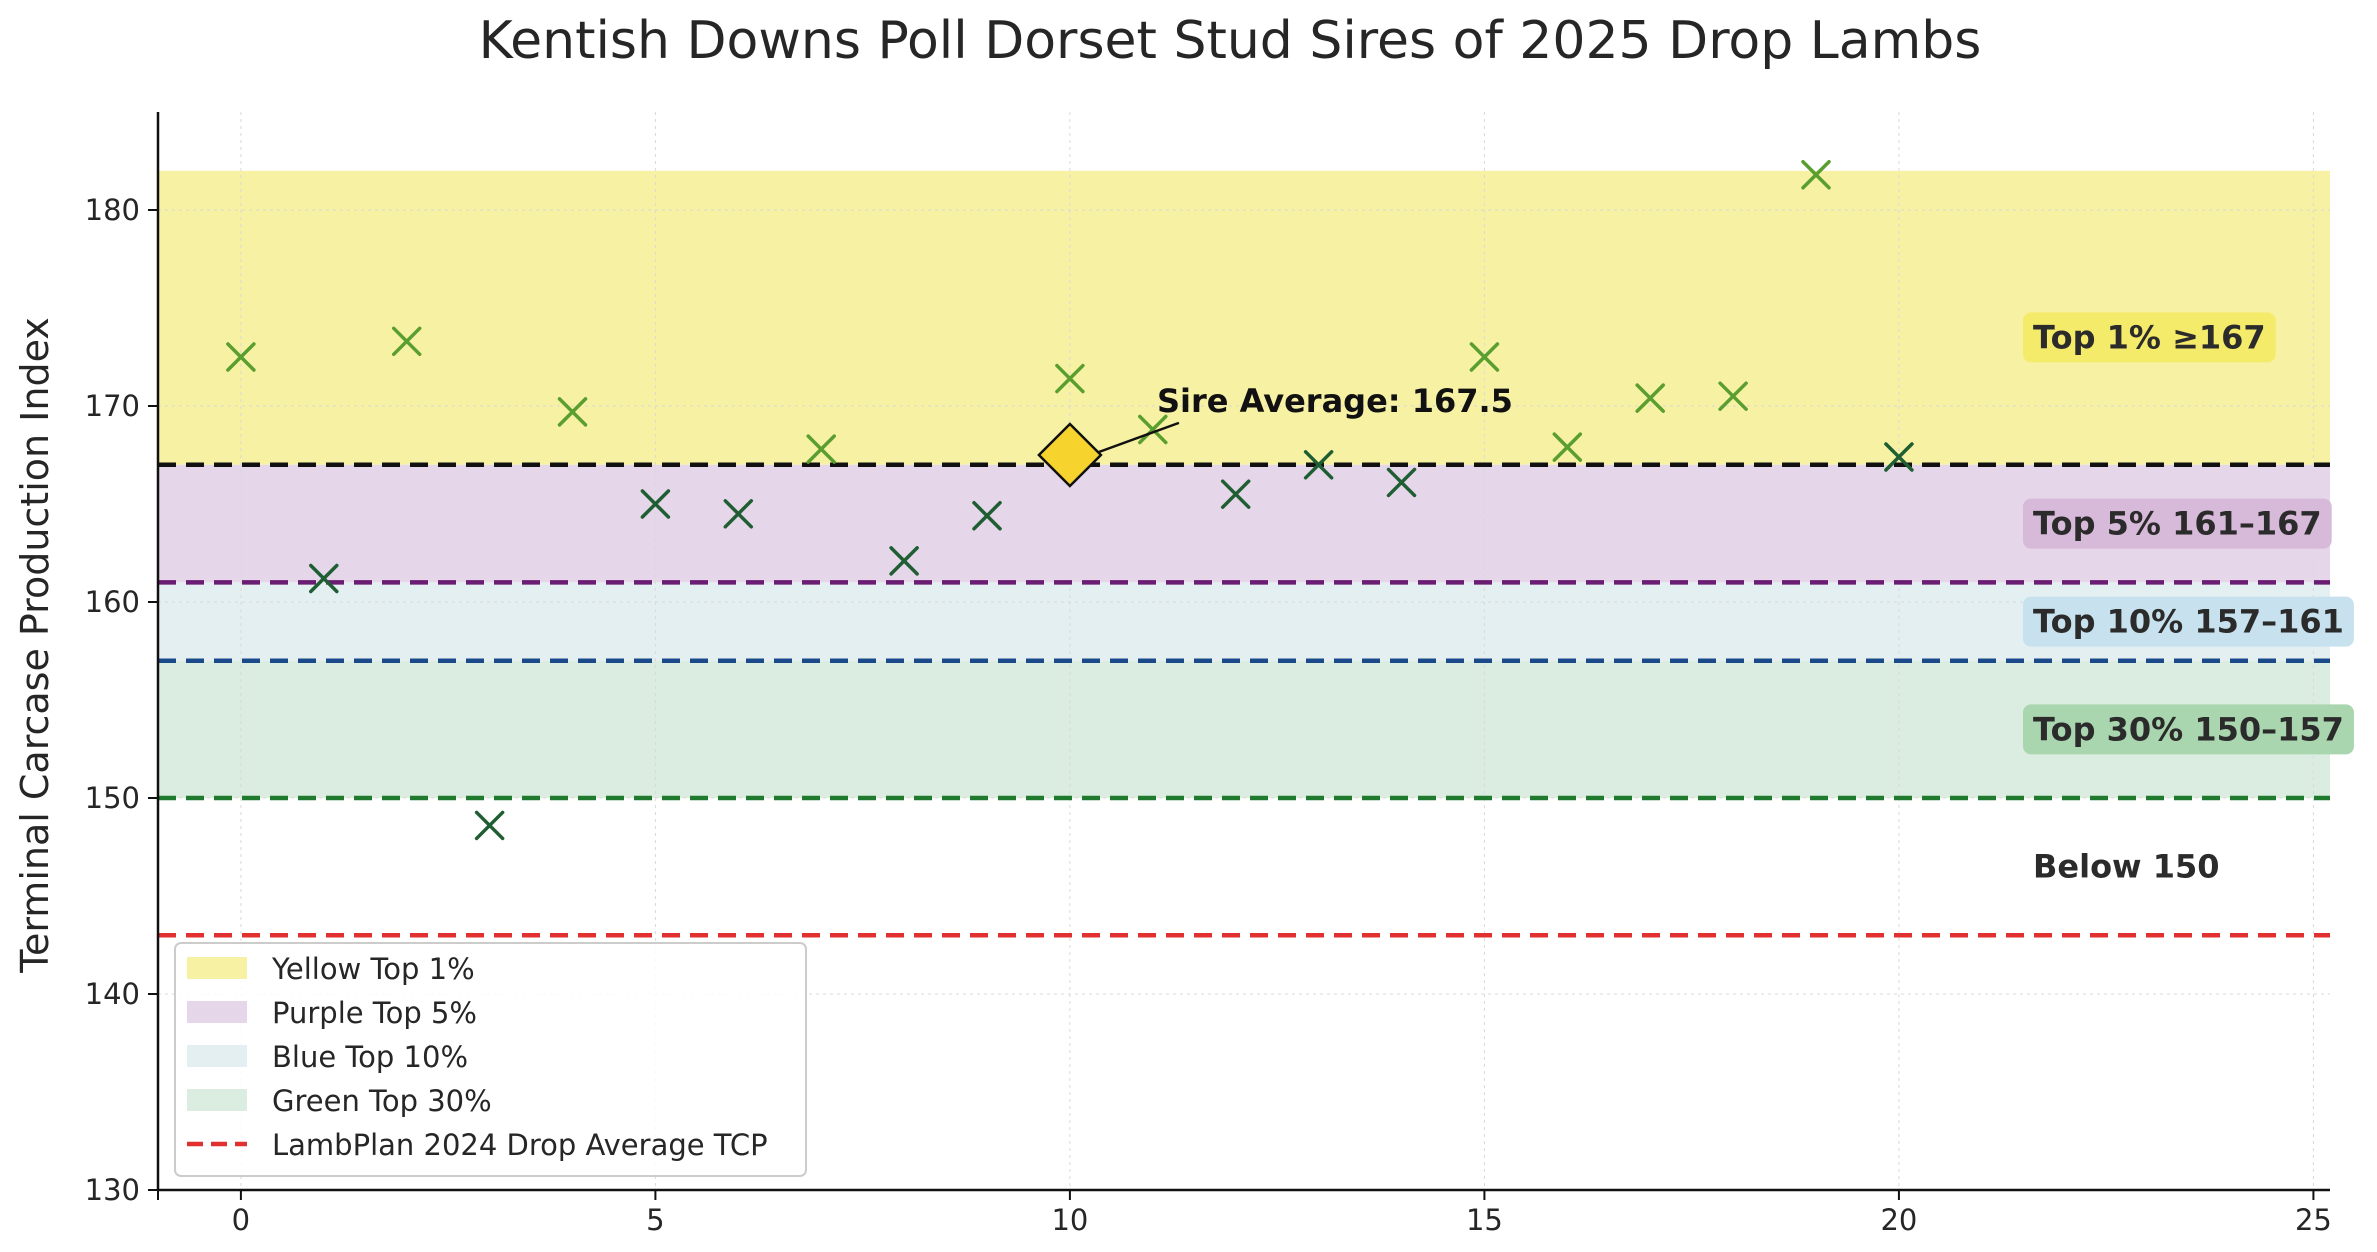 The width and height of the screenshot is (2377, 1252). What do you see at coordinates (1070, 455) in the screenshot?
I see `average-marker` at bounding box center [1070, 455].